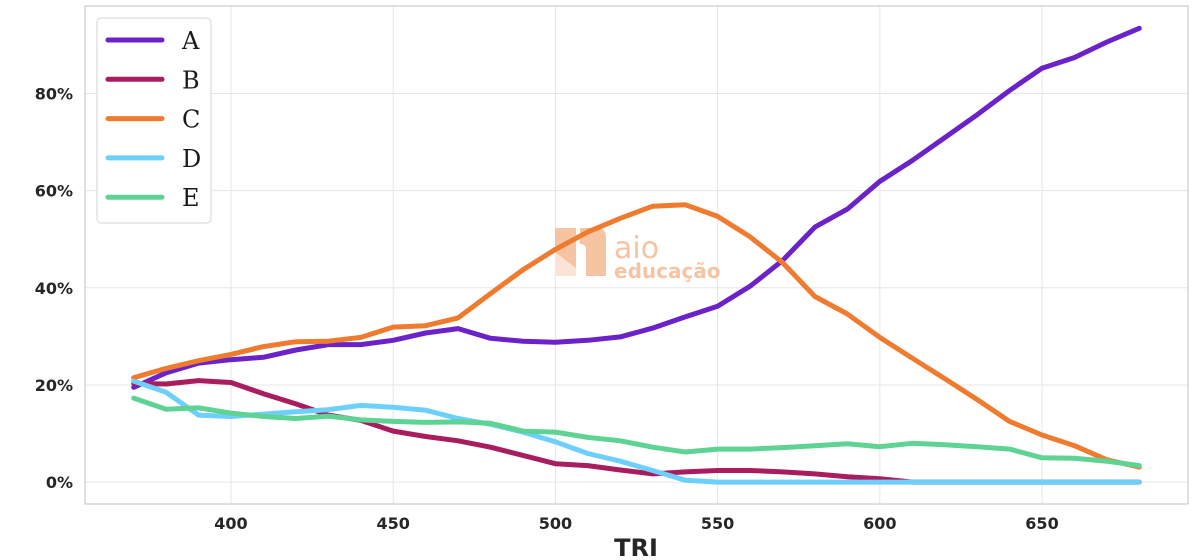  Describe the element at coordinates (570, 264) in the screenshot. I see `watermark-logo-cut-icon` at that location.